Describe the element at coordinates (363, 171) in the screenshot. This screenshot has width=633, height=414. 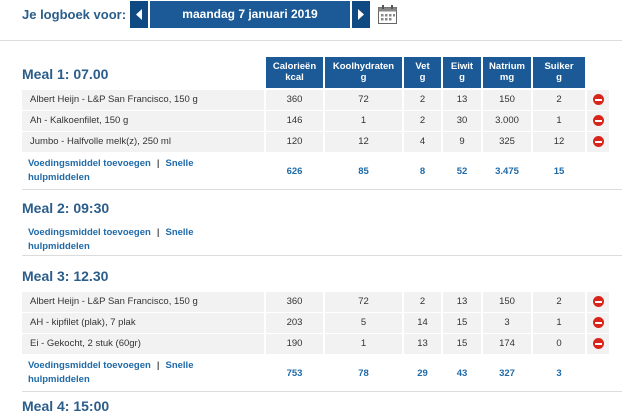
I see `total-value: 85` at that location.